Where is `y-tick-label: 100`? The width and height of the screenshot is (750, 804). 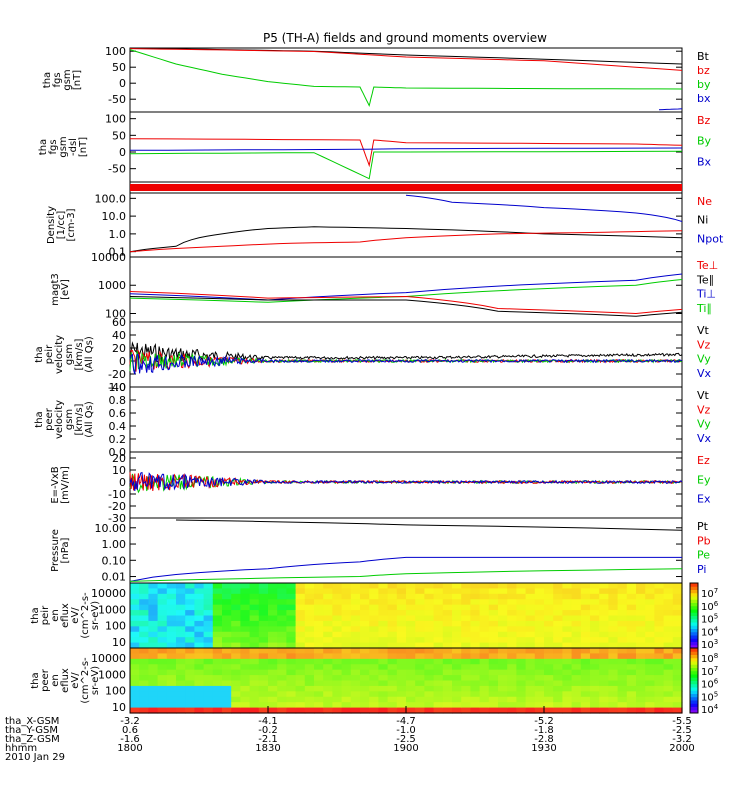
y-tick-label: 100 is located at coordinates (115, 691).